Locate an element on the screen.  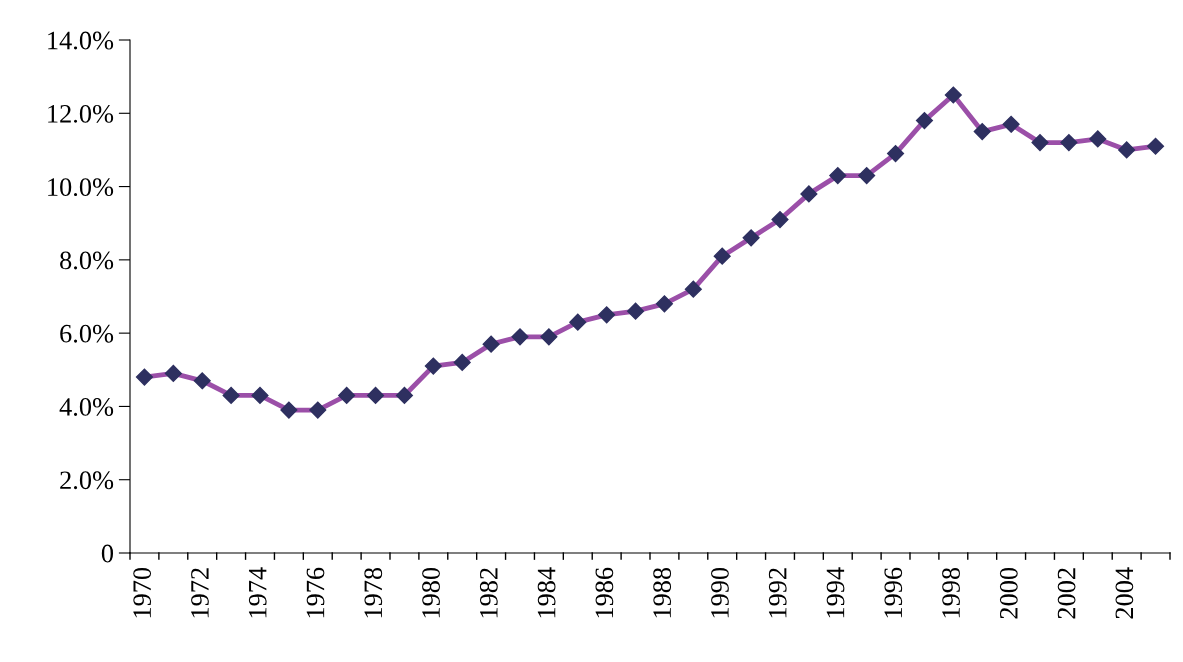
y-tick-label: 2.0% is located at coordinates (87, 480).